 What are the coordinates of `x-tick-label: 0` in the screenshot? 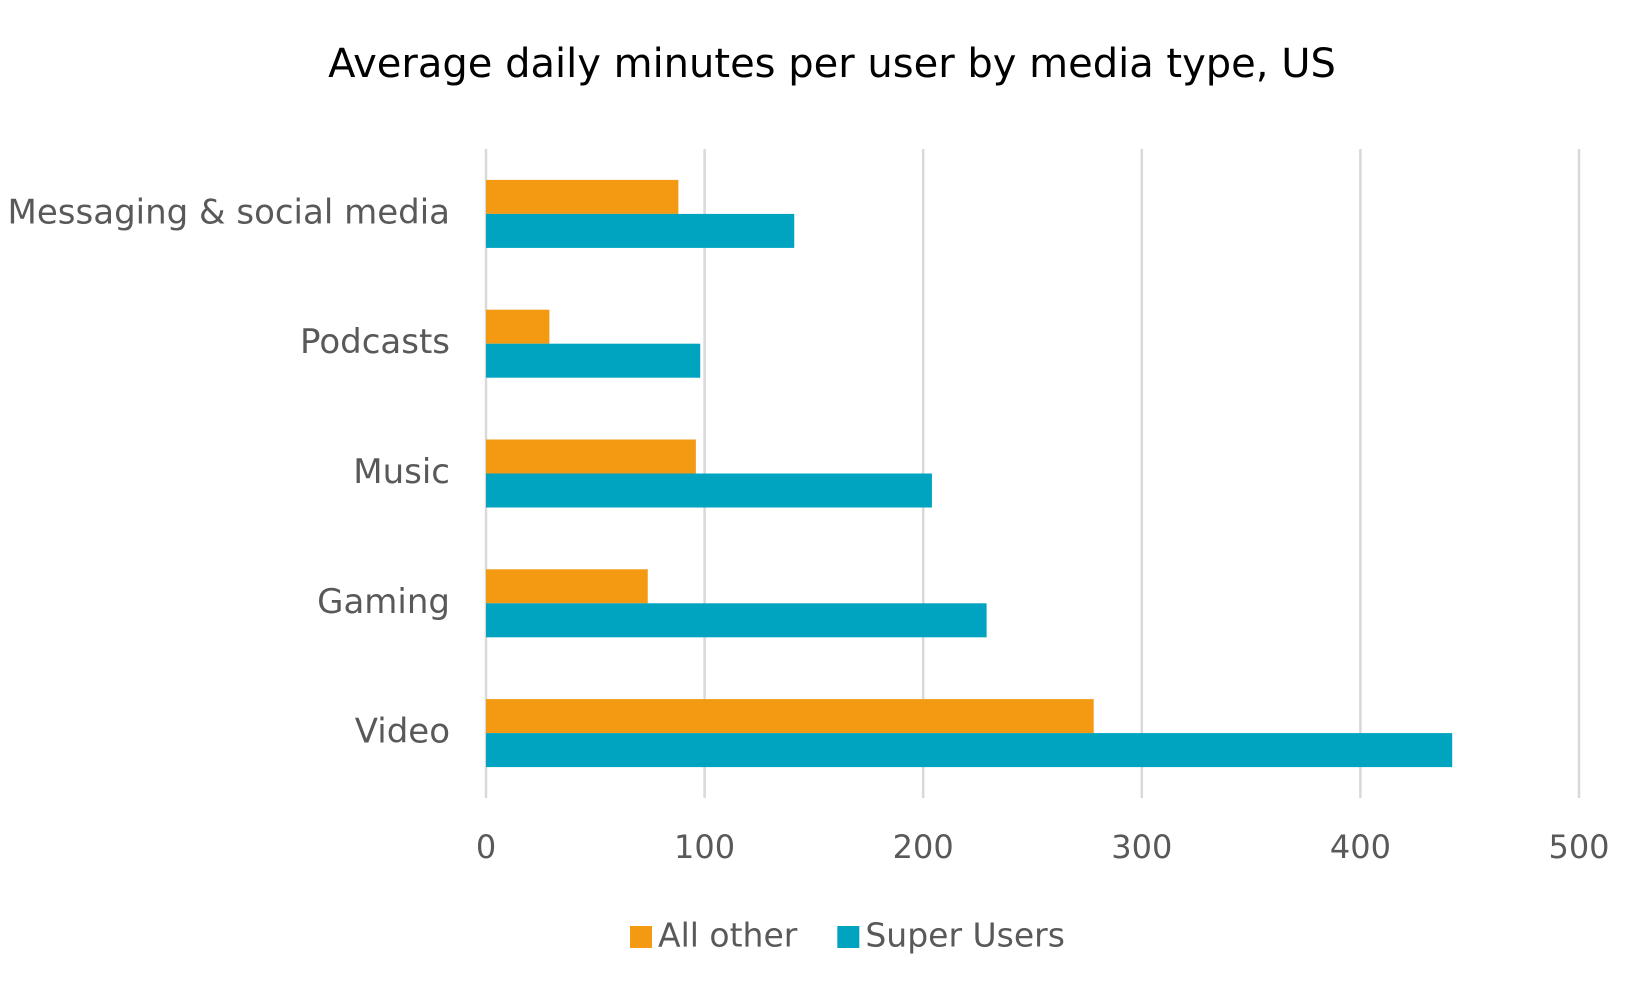 It's located at (486, 847).